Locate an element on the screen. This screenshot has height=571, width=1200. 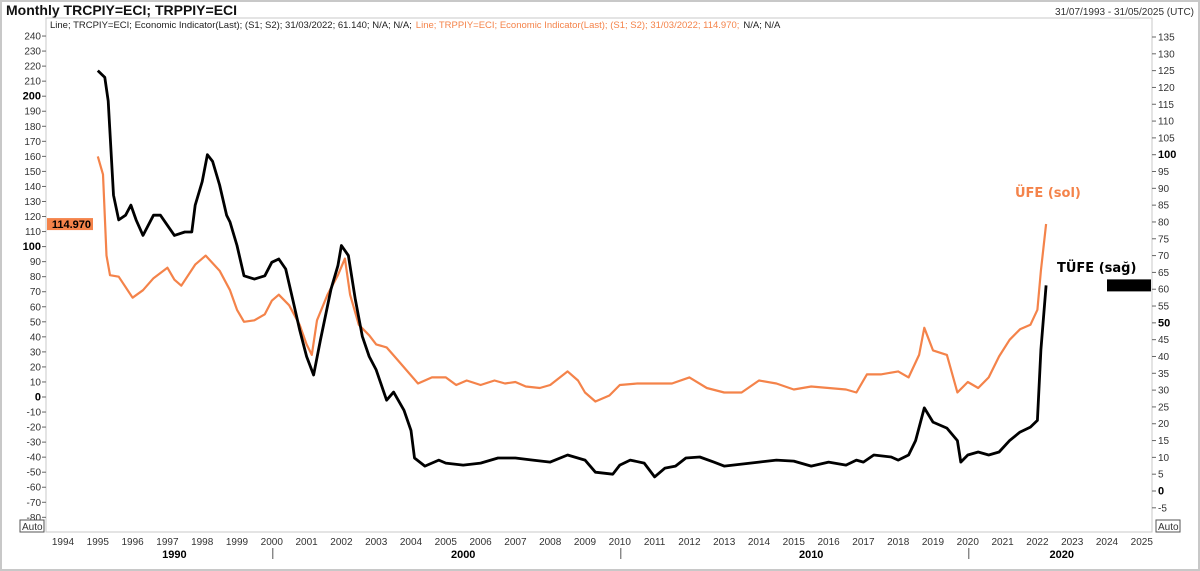
right-tick-label: 105 is located at coordinates (1166, 138).